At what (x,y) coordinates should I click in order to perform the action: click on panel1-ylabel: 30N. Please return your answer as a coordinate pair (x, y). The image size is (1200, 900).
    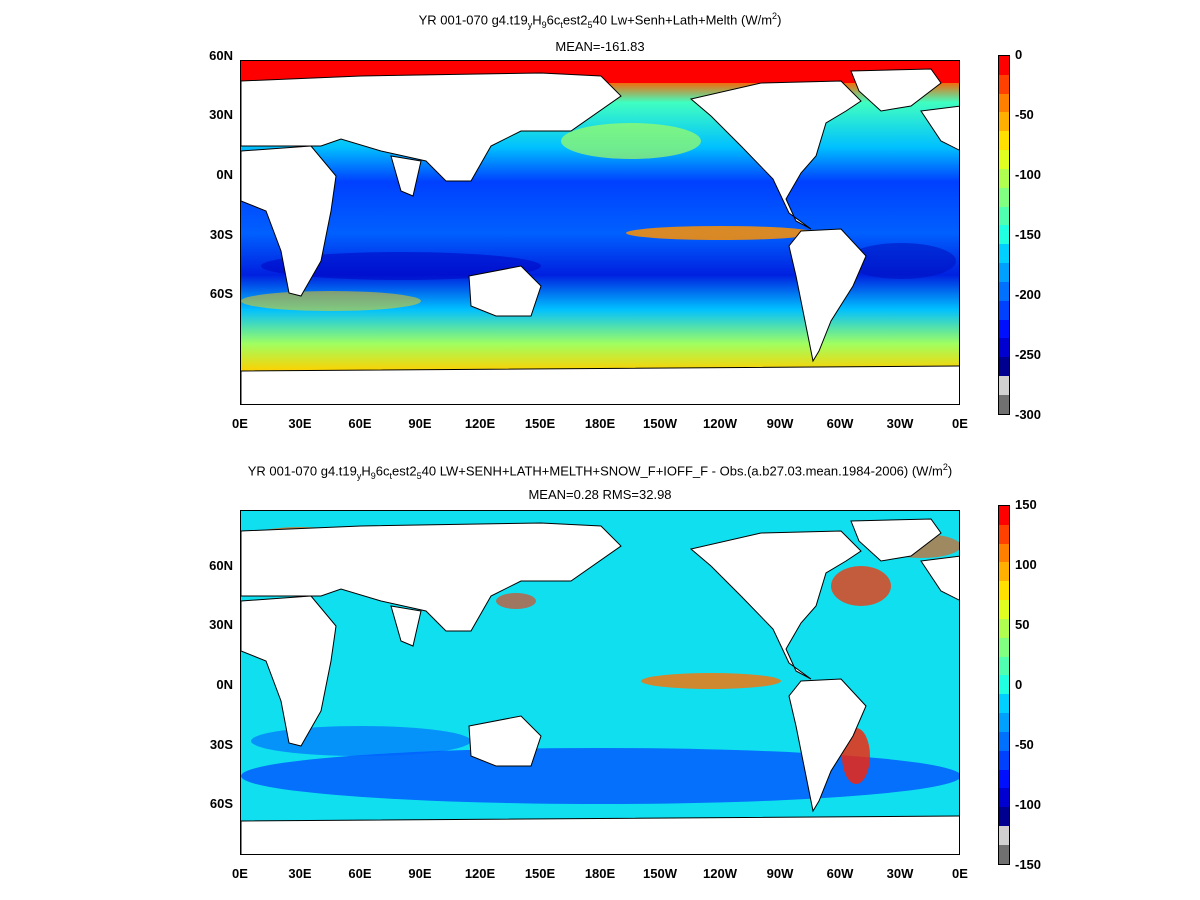
    Looking at the image, I should click on (221, 114).